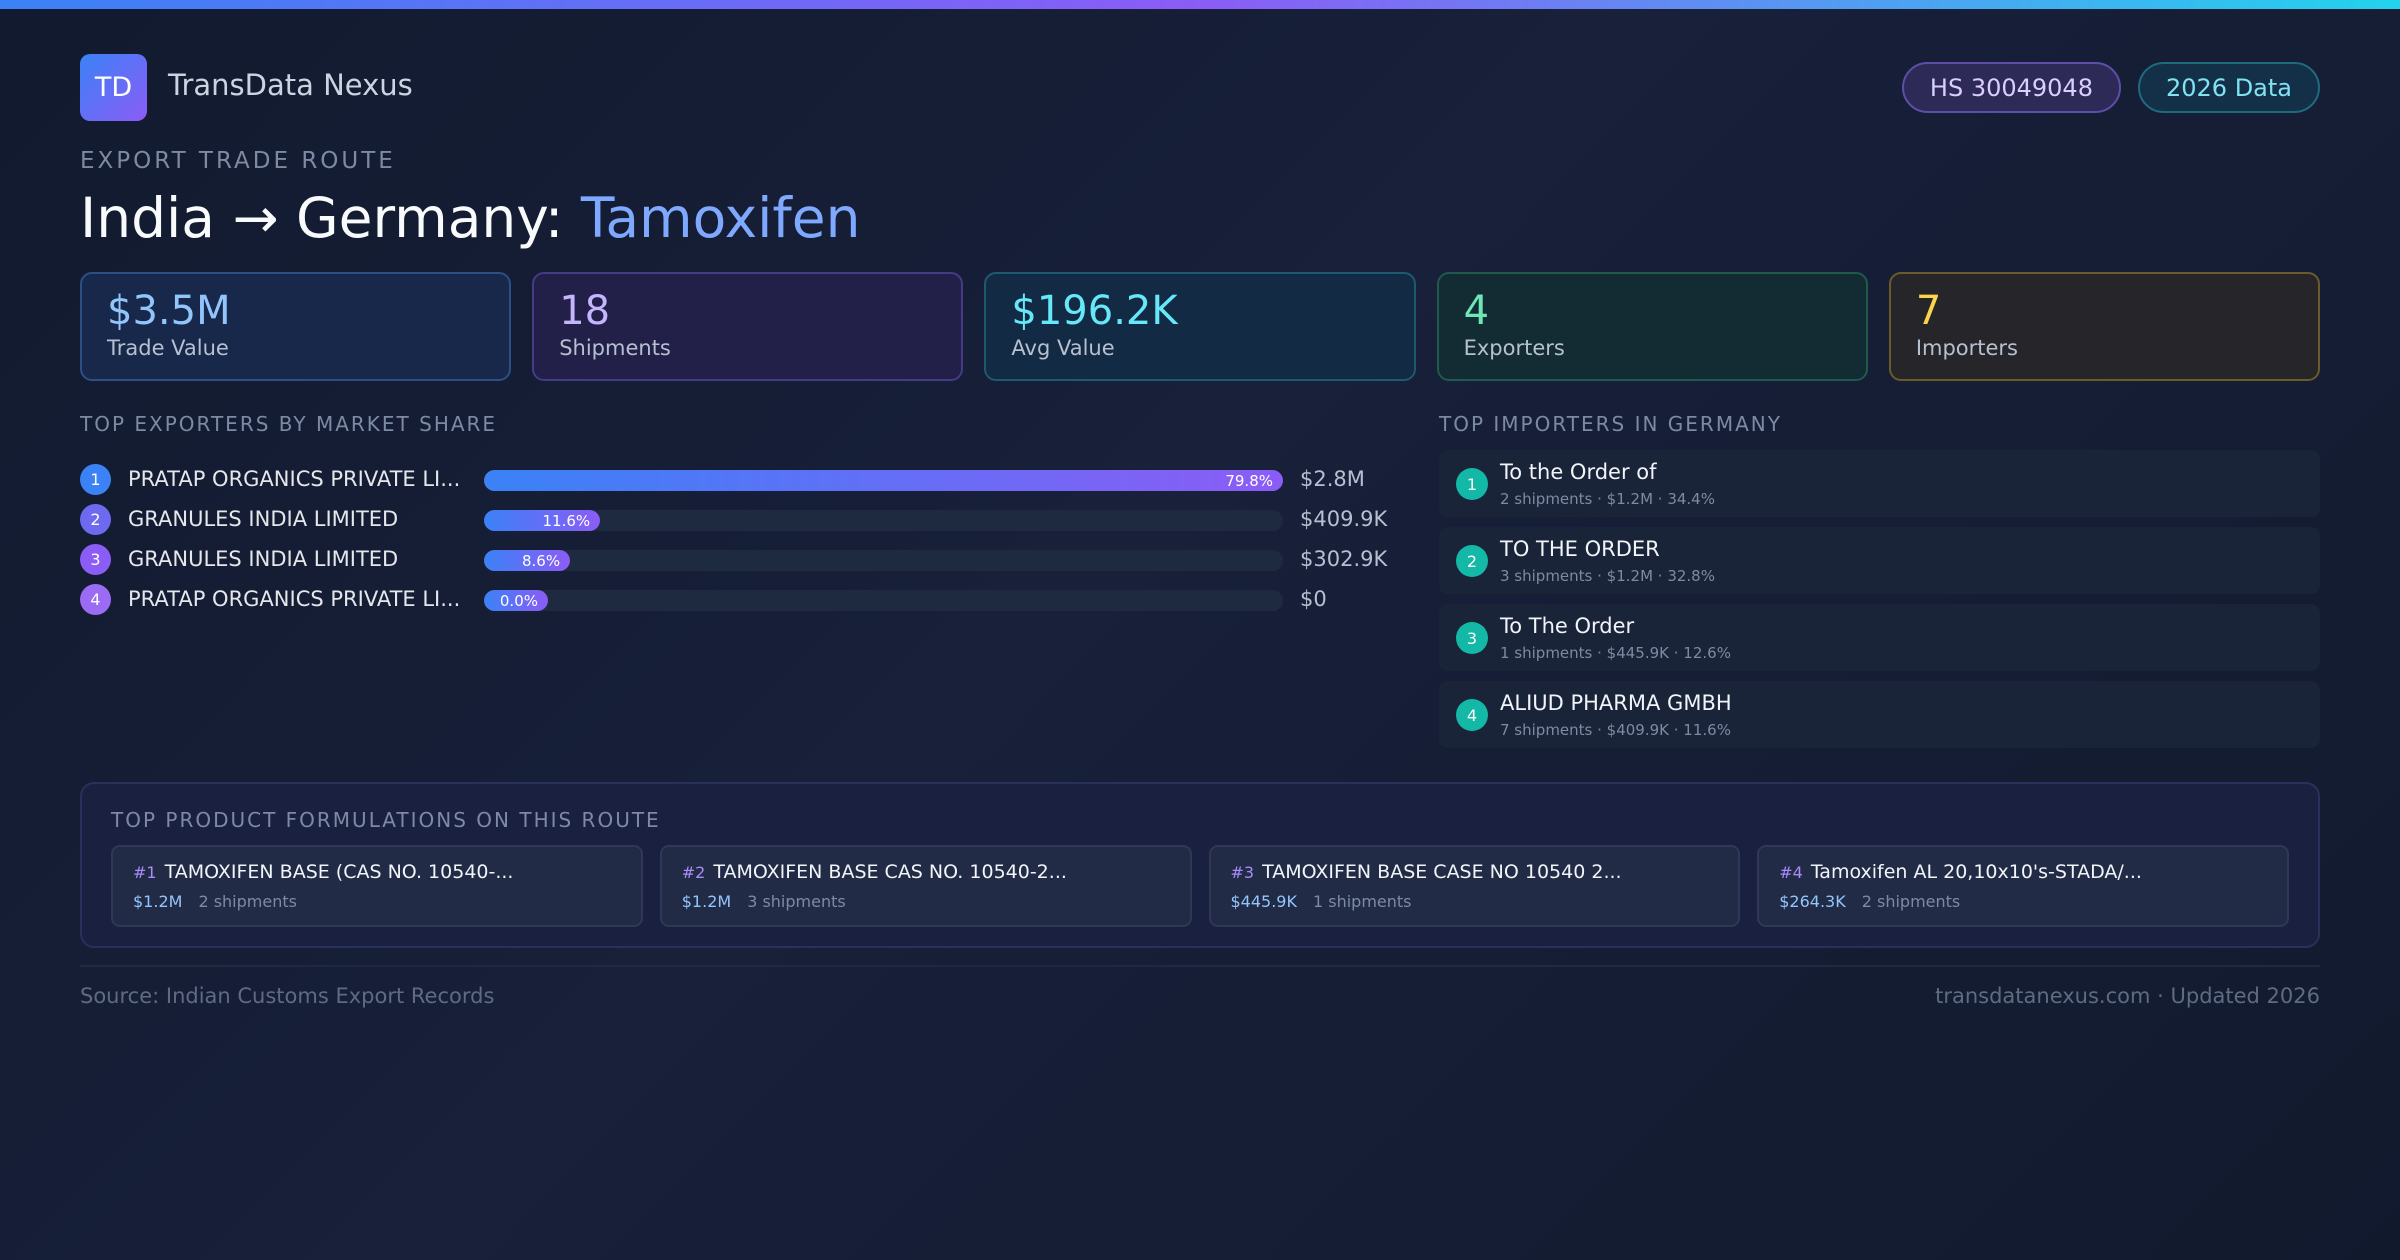 The height and width of the screenshot is (1260, 2400). Describe the element at coordinates (289, 424) in the screenshot. I see `section-title: TOP EXPORTERS BY MARKET SHARE` at that location.